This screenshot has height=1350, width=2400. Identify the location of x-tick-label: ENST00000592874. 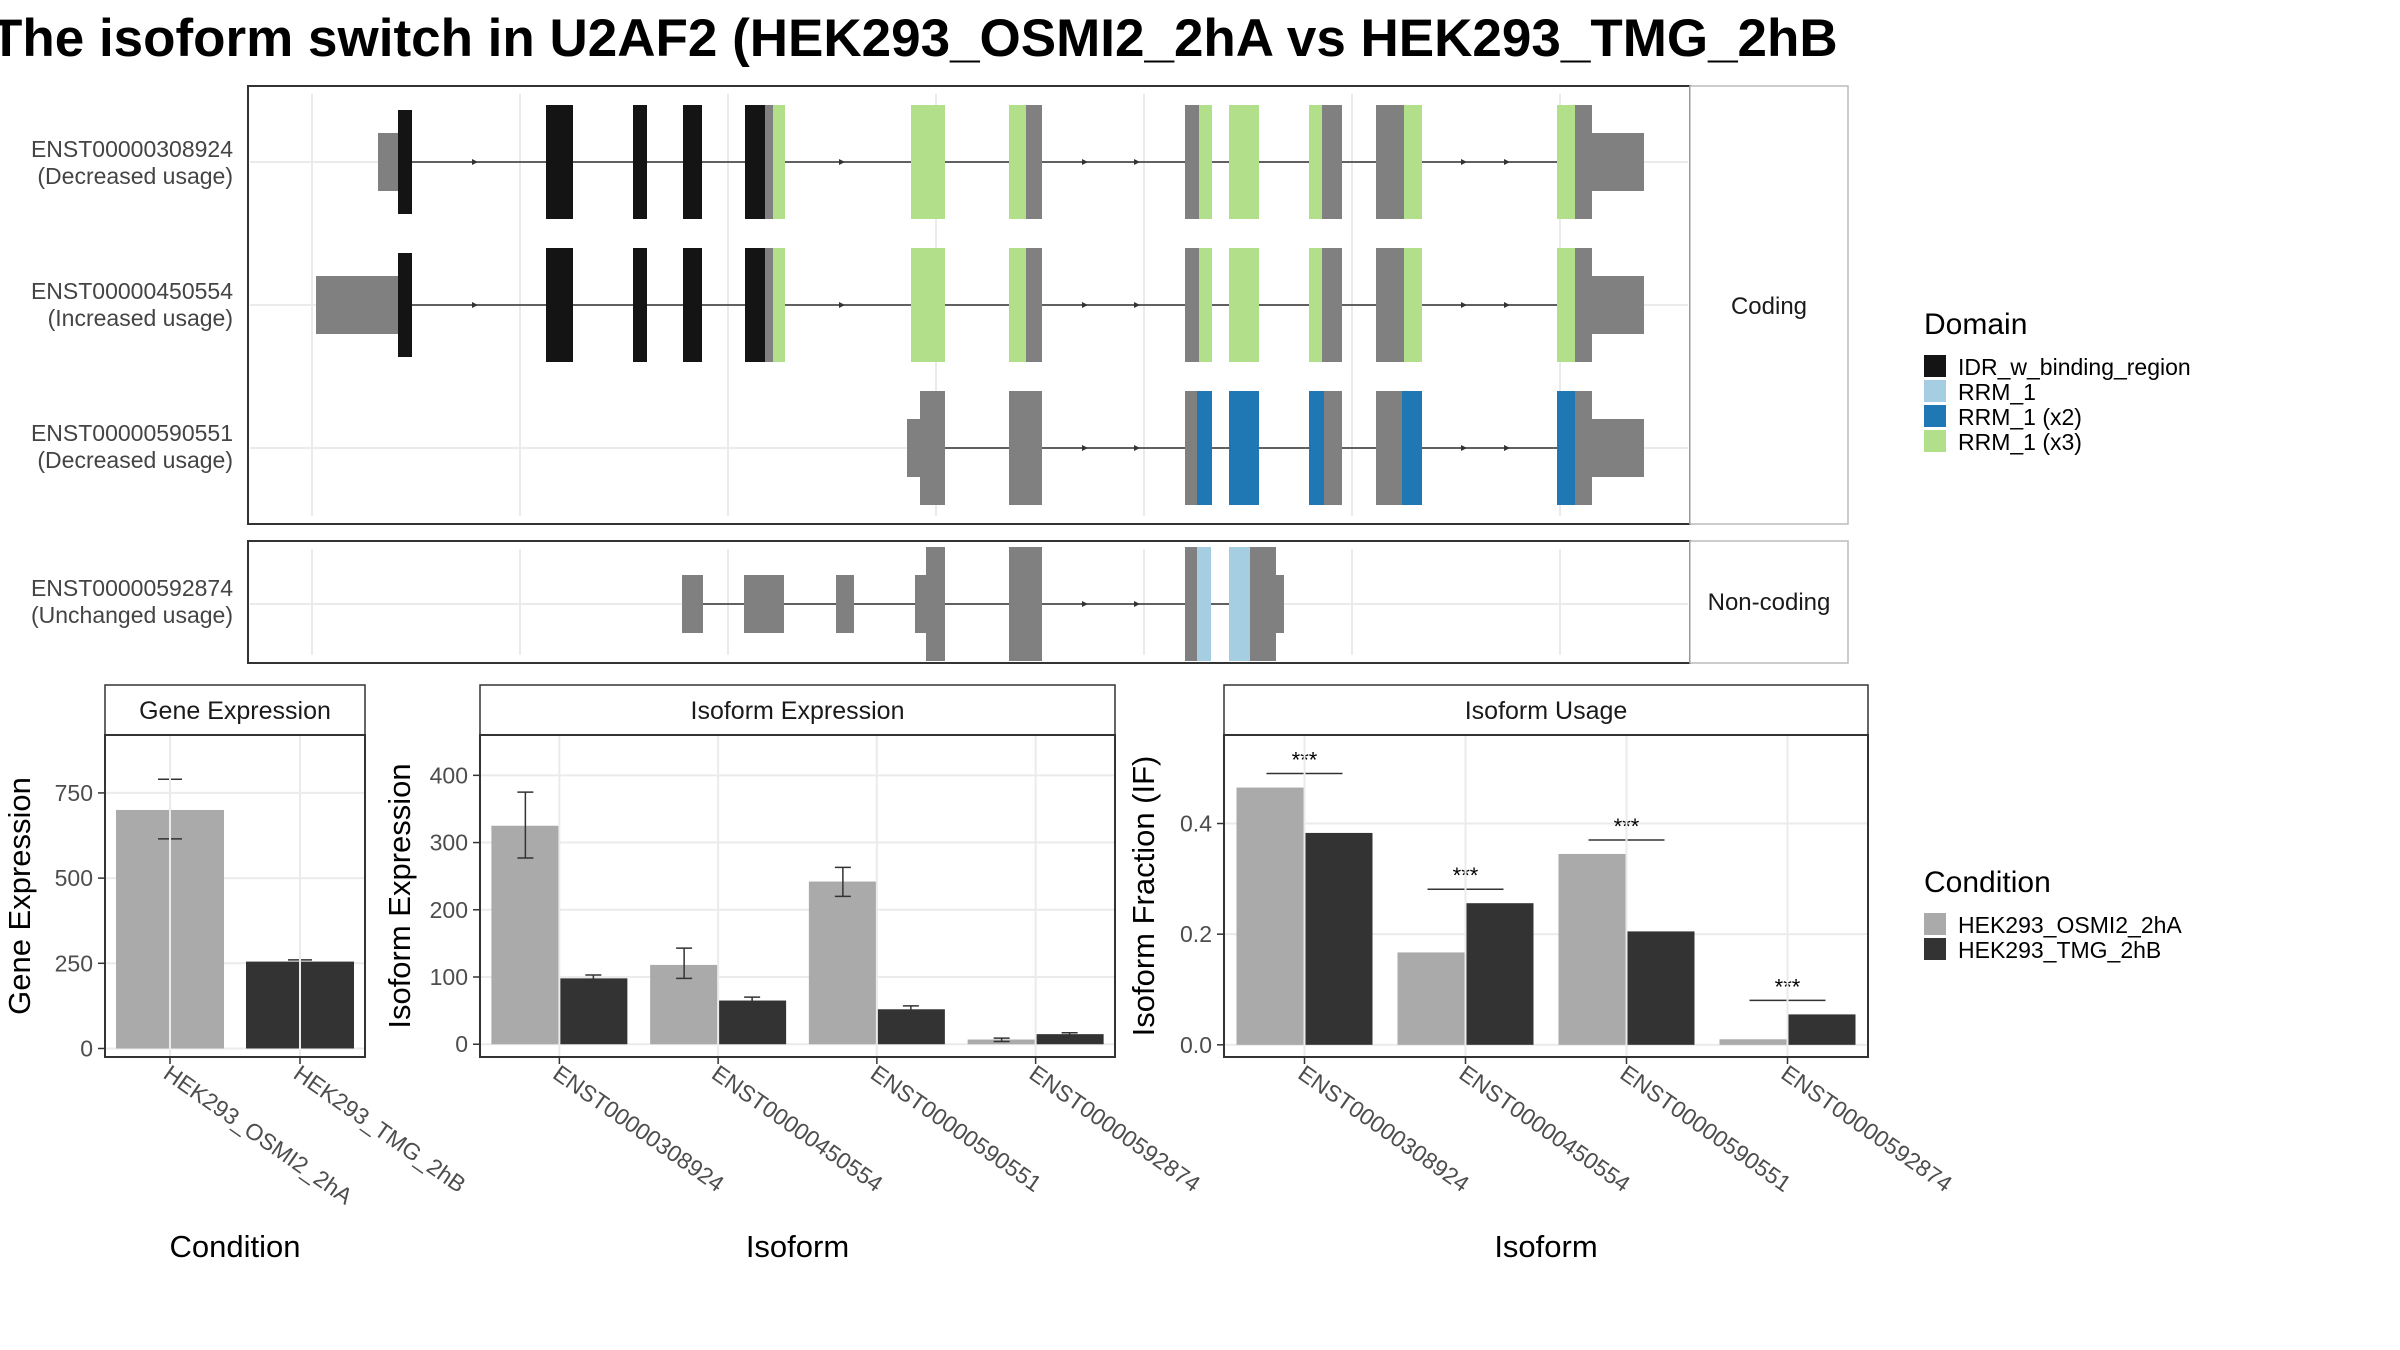
(1115, 1128).